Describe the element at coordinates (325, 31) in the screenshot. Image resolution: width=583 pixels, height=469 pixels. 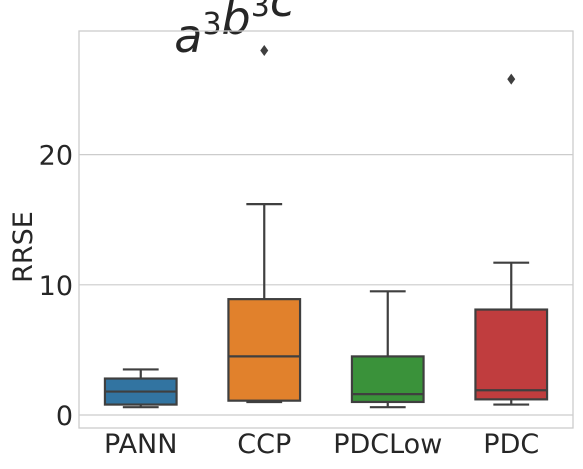
I see `chart-title: a3b3c3 − d4e4` at that location.